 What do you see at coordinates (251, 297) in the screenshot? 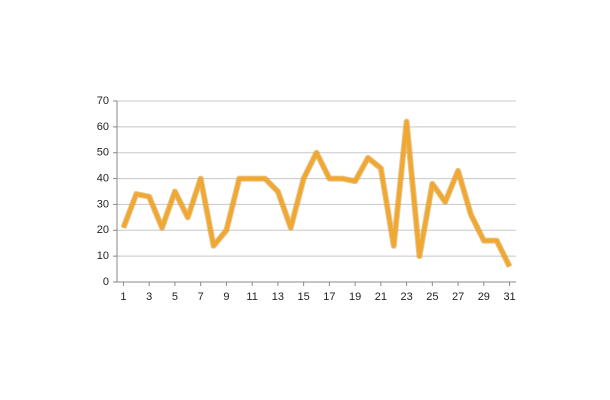
I see `x-tick-label: 11` at bounding box center [251, 297].